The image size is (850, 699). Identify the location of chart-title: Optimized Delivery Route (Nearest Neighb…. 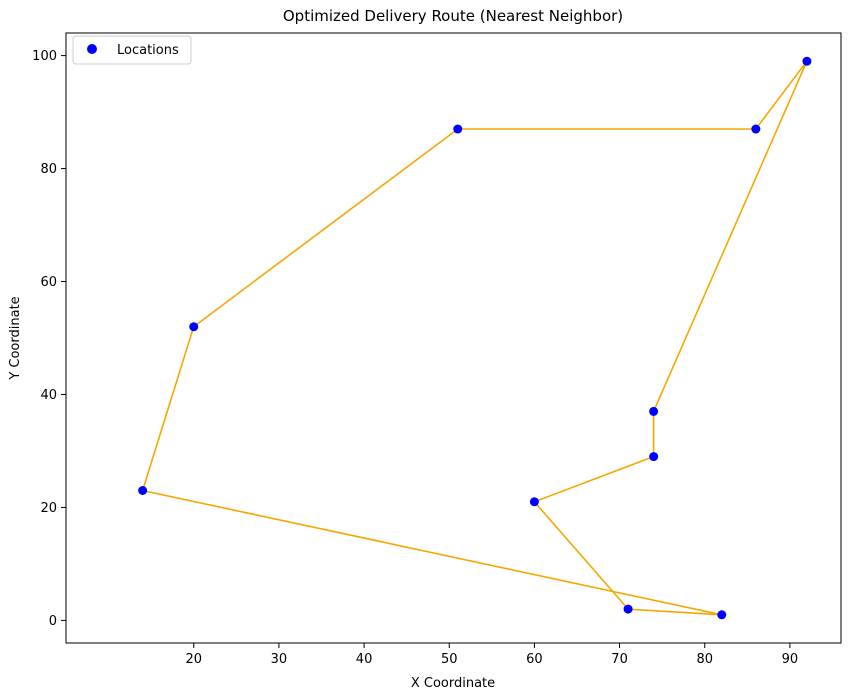
(453, 16).